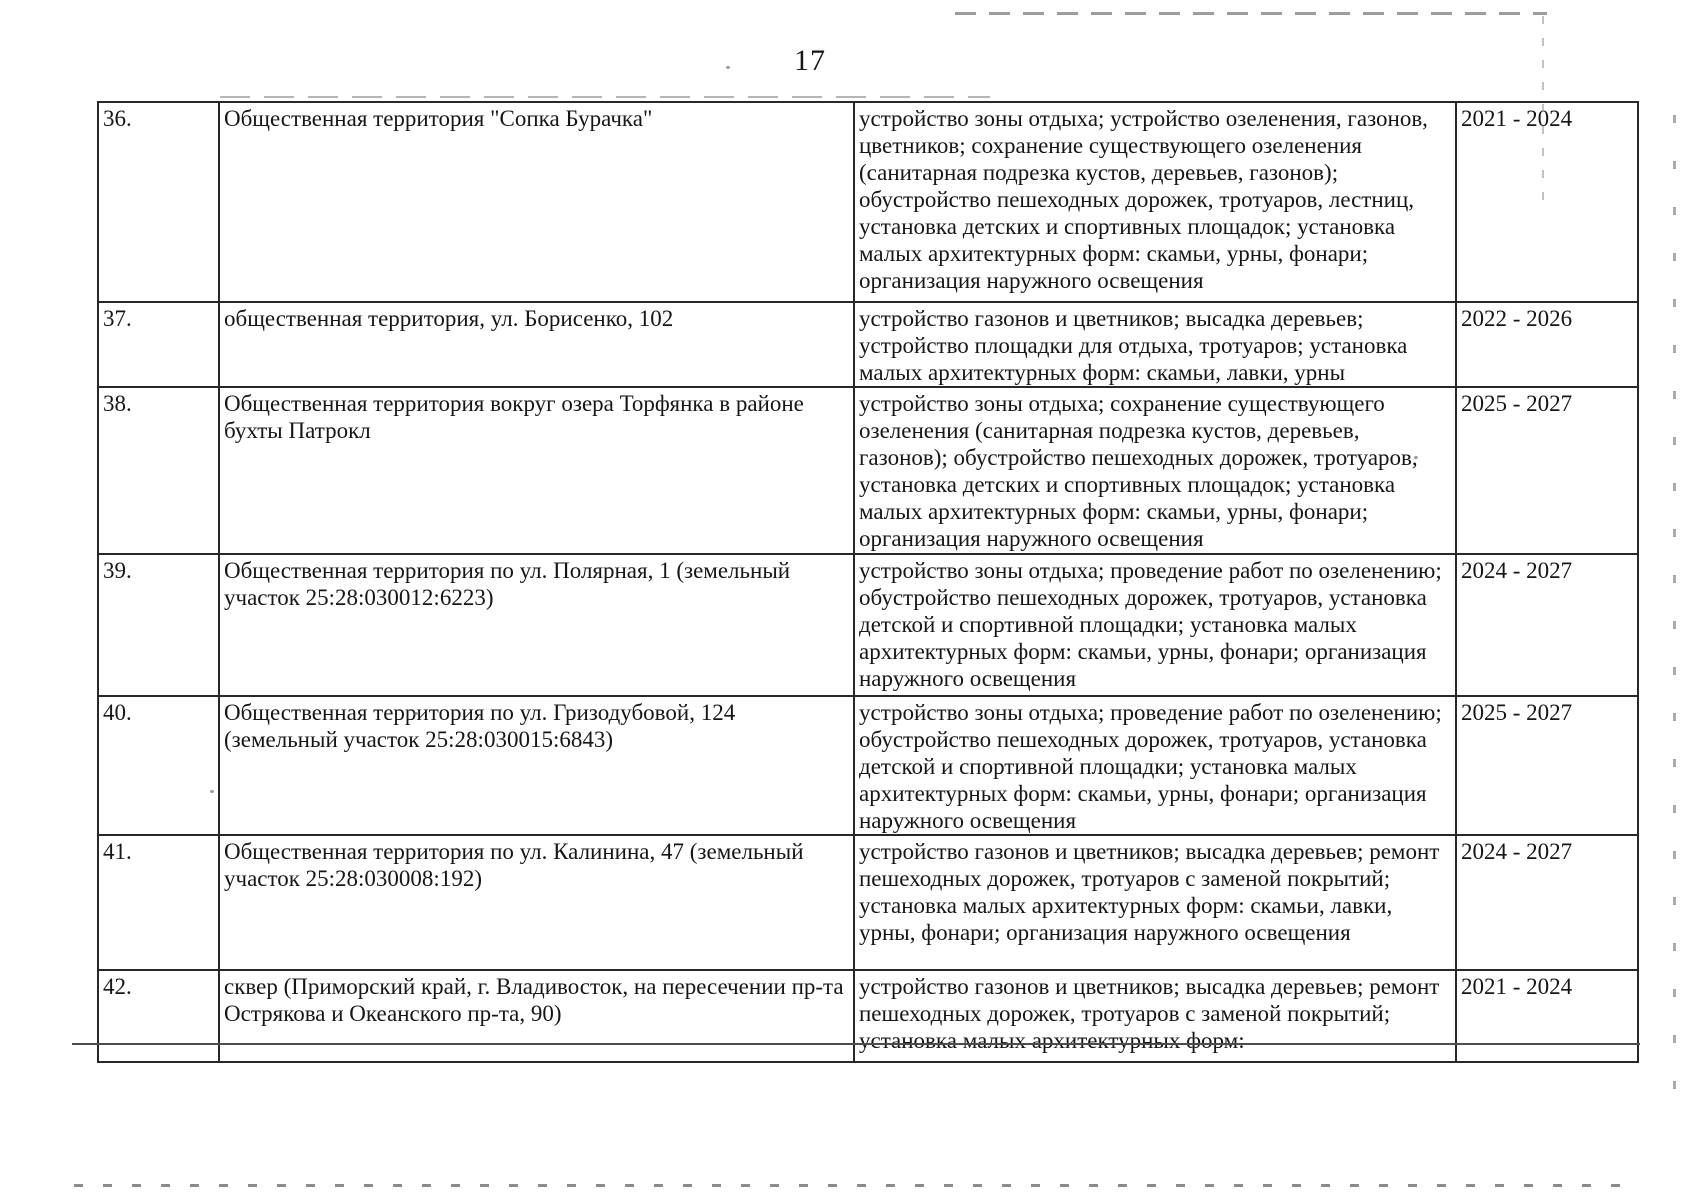 The height and width of the screenshot is (1200, 1696). What do you see at coordinates (852, 1185) in the screenshot?
I see `scan-artifact-bottom-dots` at bounding box center [852, 1185].